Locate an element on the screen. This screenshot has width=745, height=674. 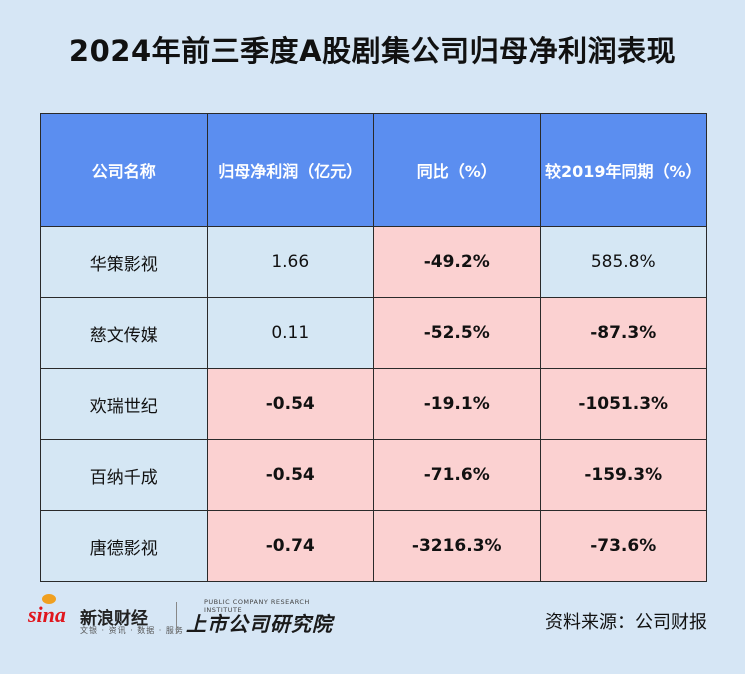
institute-tagline: PUBLIC COMPANY RESEARCH INSTITUTE is located at coordinates (257, 606).